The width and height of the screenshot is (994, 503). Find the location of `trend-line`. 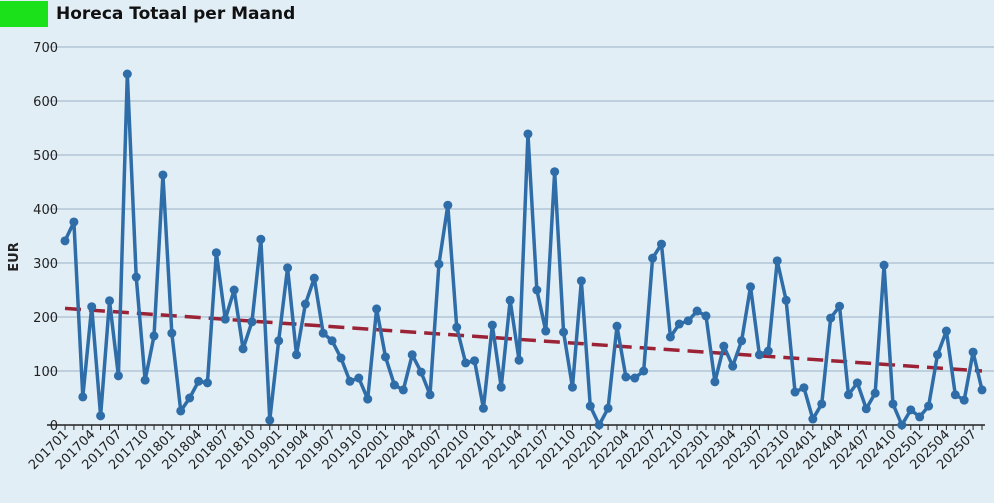

trend-line is located at coordinates (523, 339).